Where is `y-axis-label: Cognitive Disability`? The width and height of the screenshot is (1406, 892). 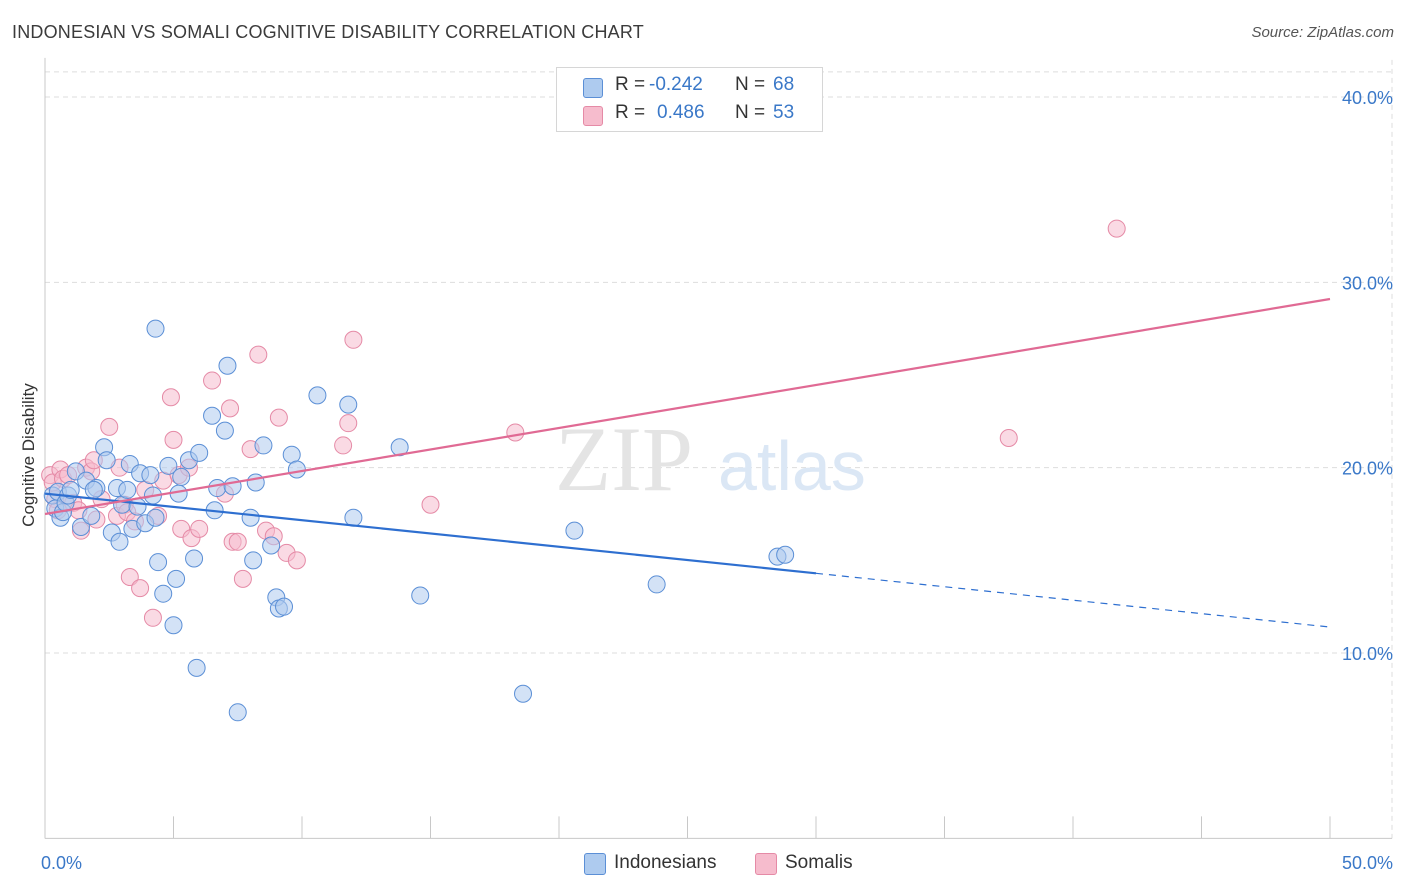 y-axis-label: Cognitive Disability is located at coordinates (28, 455).